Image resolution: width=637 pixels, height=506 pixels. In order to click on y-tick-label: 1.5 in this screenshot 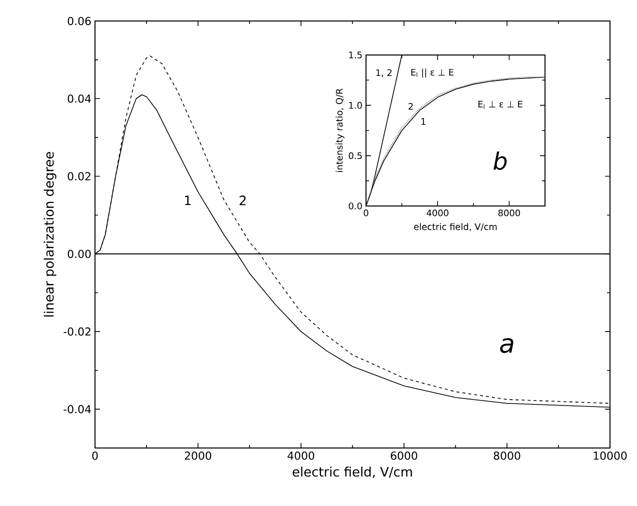, I will do `click(355, 55)`.